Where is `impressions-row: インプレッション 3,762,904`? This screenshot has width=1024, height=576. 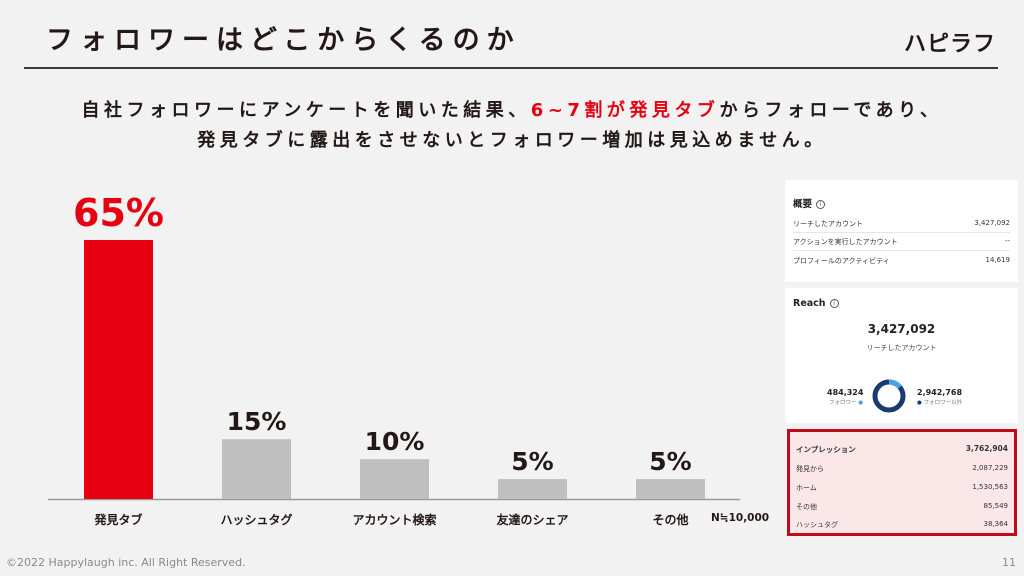
impressions-row: インプレッション 3,762,904 is located at coordinates (902, 451).